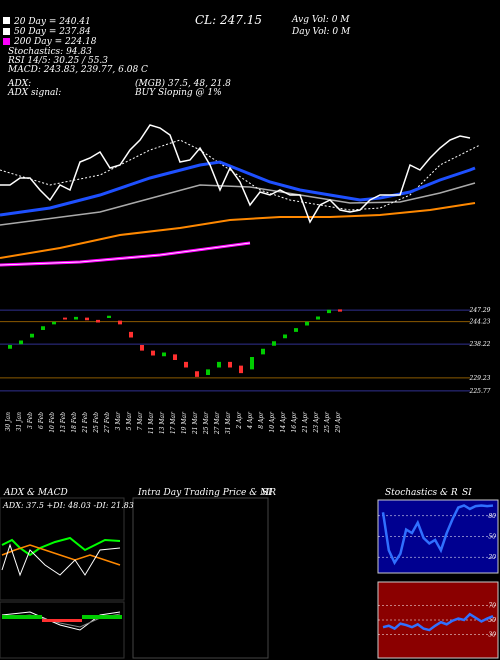  What do you see at coordinates (492, 606) in the screenshot?
I see `y-tick-label: 70` at bounding box center [492, 606].